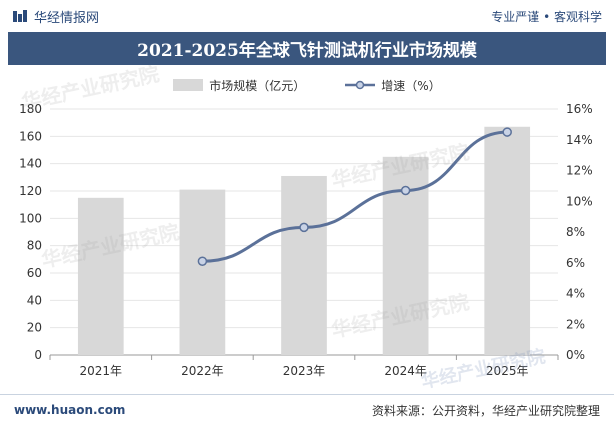 This screenshot has width=614, height=425. What do you see at coordinates (307, 85) in the screenshot?
I see `legend: 市场规模（亿元） 增速（%）` at bounding box center [307, 85].